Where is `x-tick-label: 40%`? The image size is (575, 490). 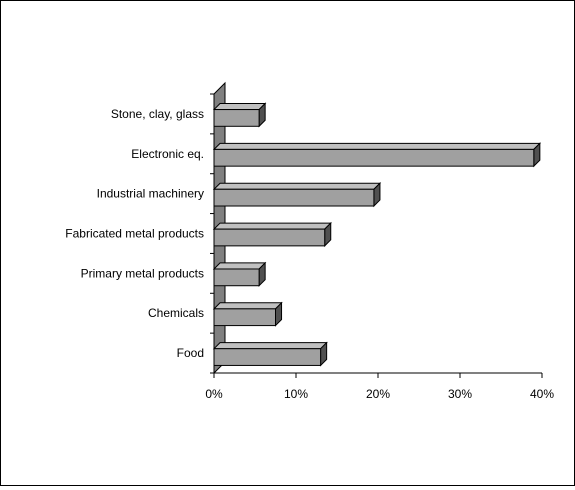
x-tick-label: 40% is located at coordinates (542, 394).